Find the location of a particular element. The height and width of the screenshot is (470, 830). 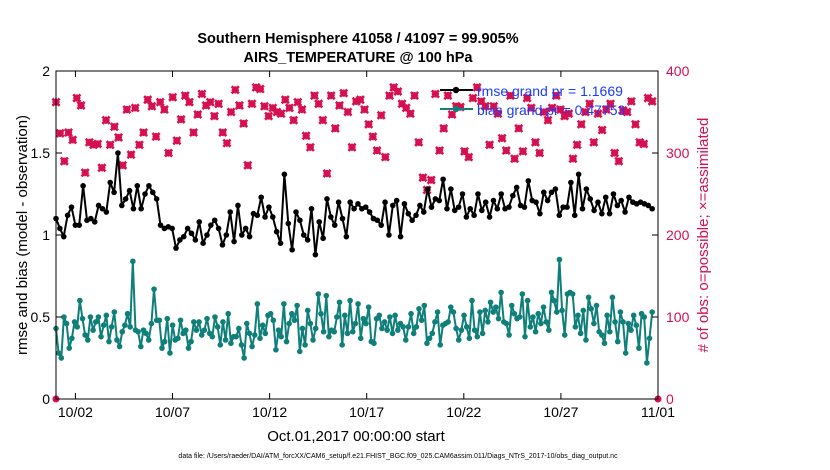

legend-rmse-label: rmse grand pr = 1.1669 is located at coordinates (550, 91).